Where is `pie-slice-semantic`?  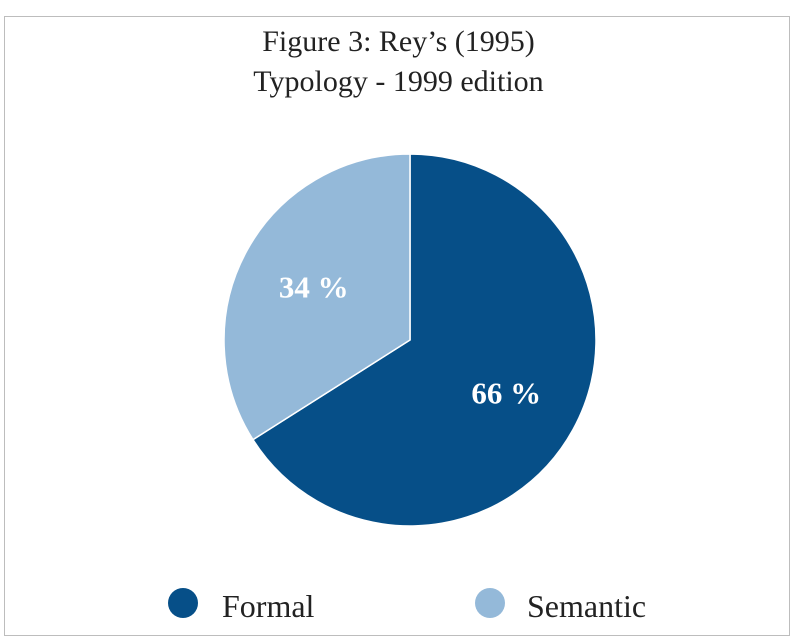 pie-slice-semantic is located at coordinates (317, 297).